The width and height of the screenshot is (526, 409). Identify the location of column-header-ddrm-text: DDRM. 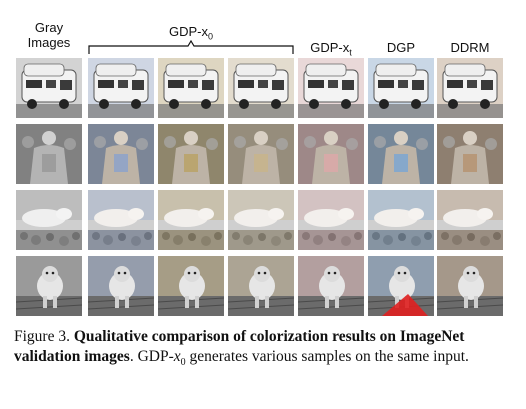
(470, 47).